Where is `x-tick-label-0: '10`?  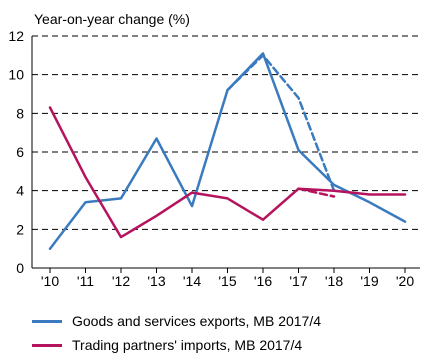 x-tick-label-0: '10 is located at coordinates (50, 281).